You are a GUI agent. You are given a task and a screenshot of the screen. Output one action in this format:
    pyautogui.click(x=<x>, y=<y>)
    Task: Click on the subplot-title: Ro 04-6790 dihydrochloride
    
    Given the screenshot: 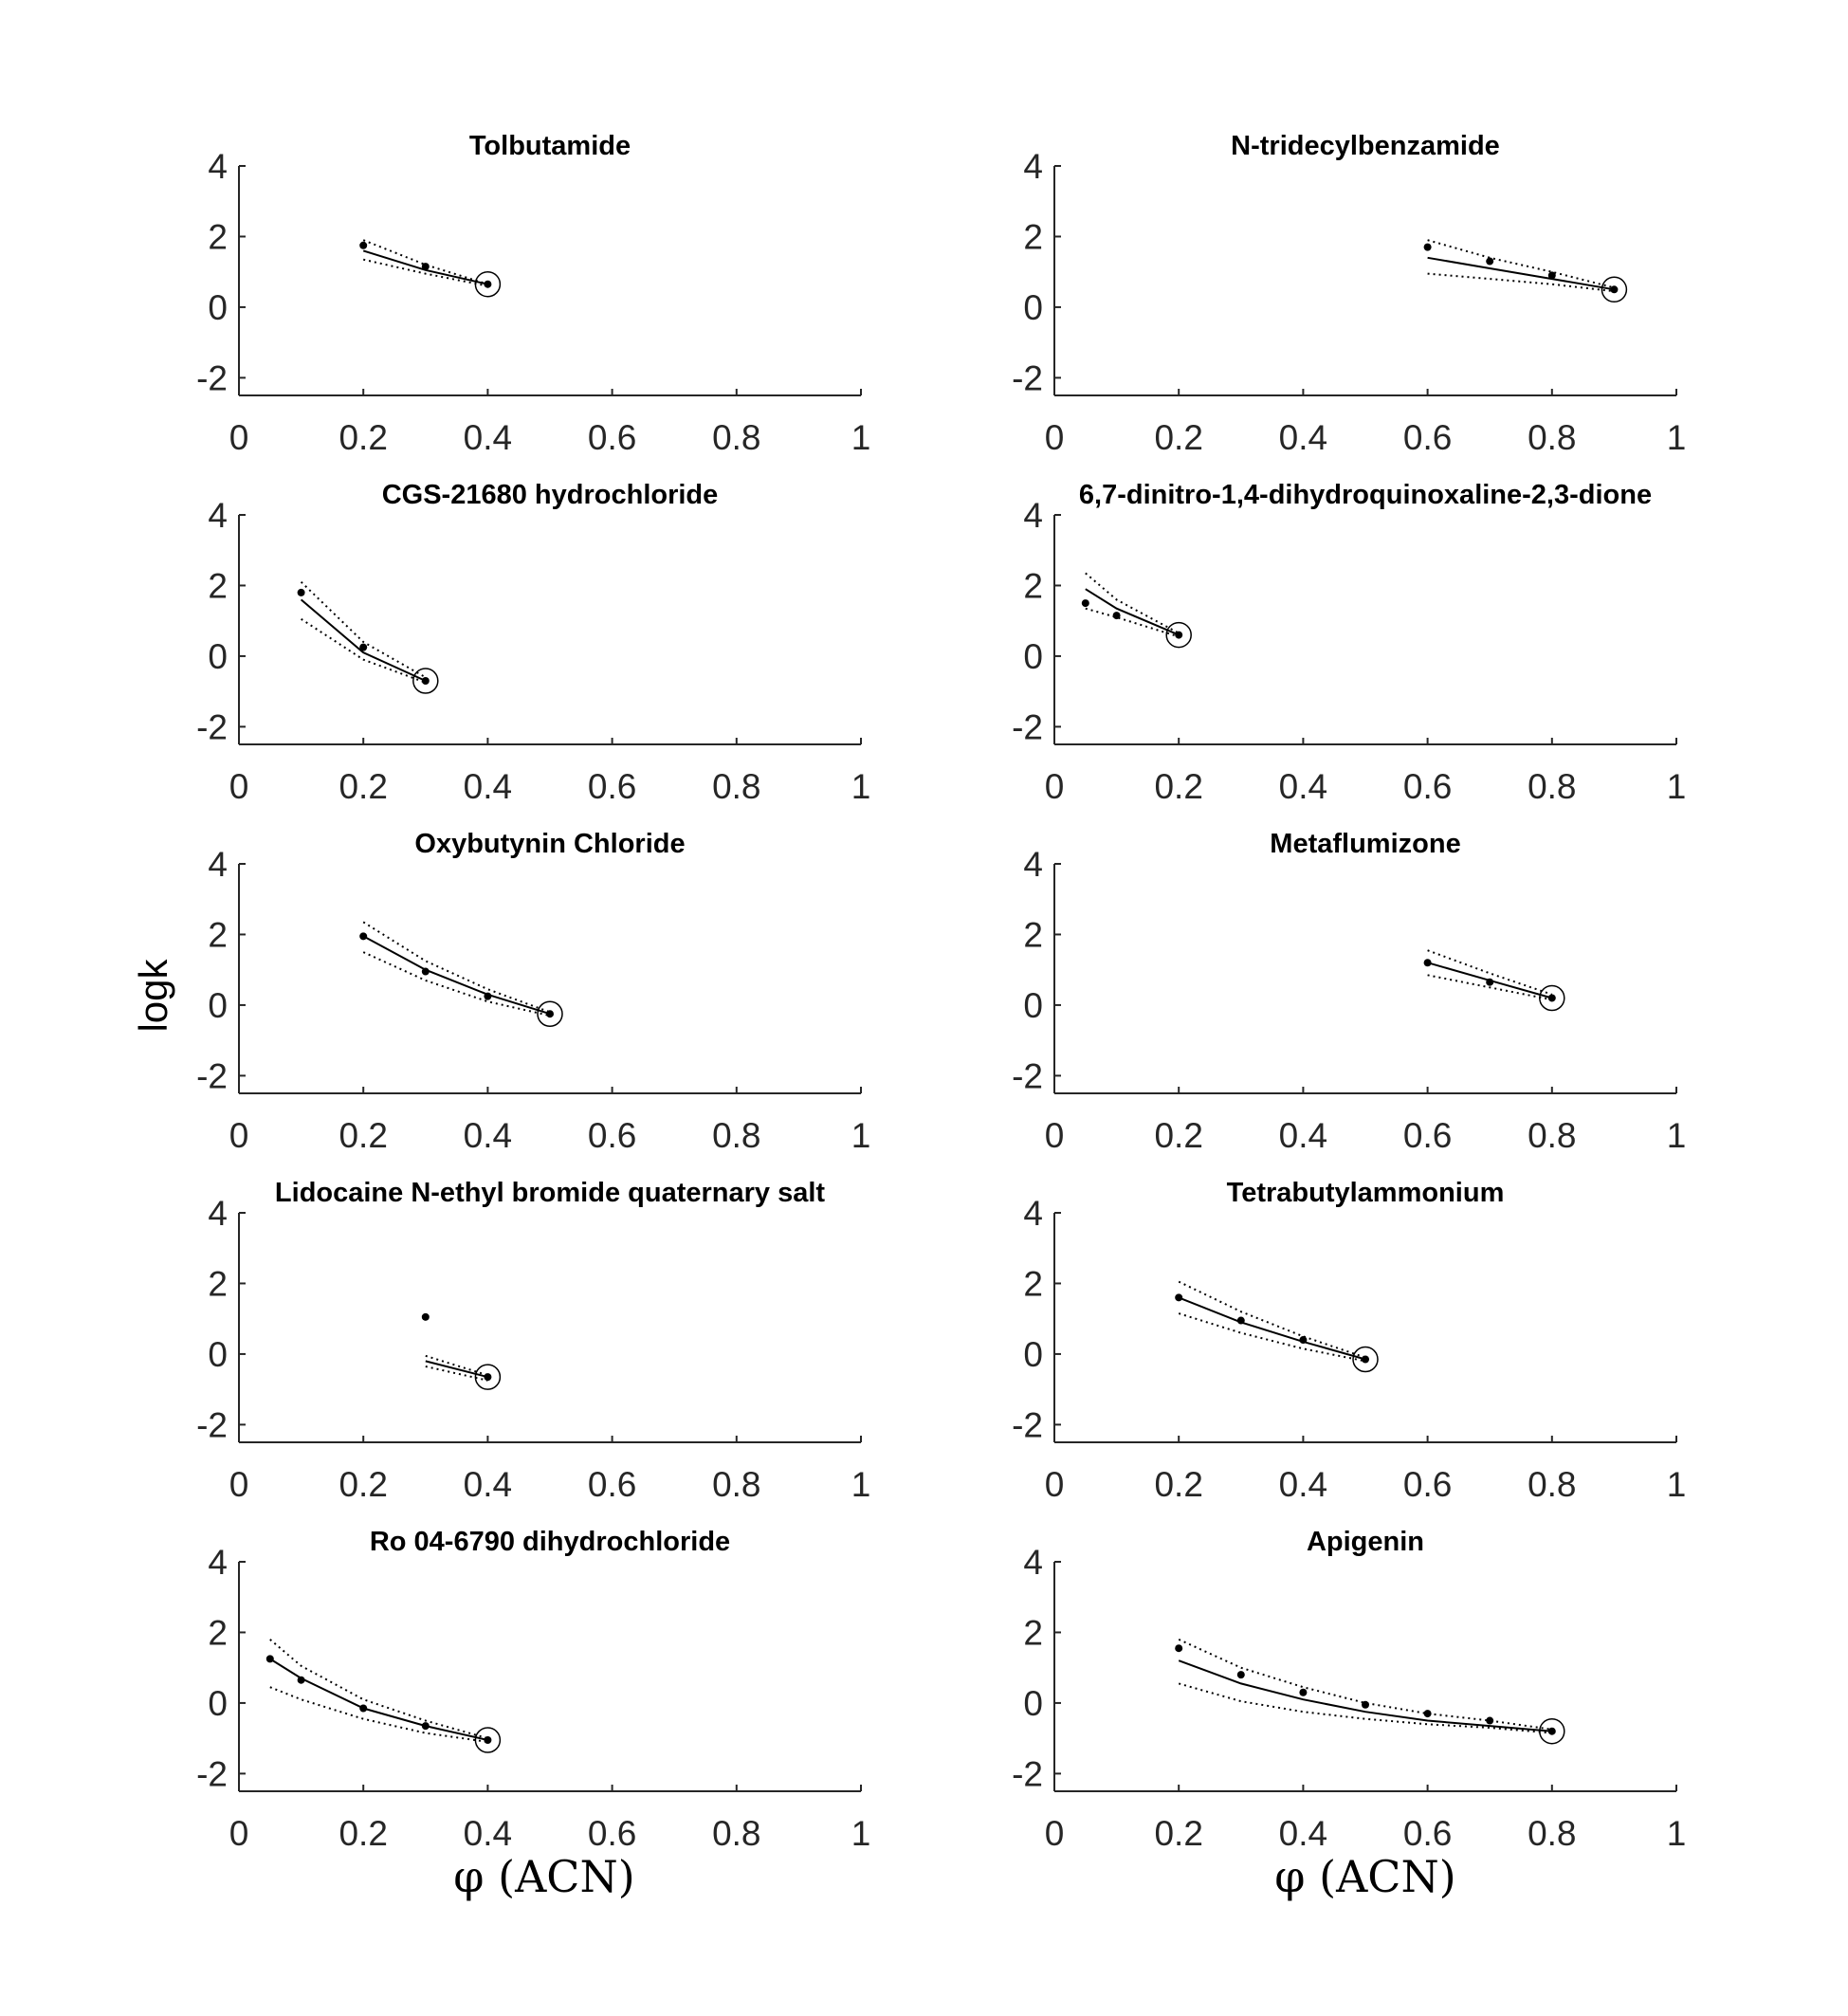 What is the action you would take?
    pyautogui.click(x=550, y=1542)
    